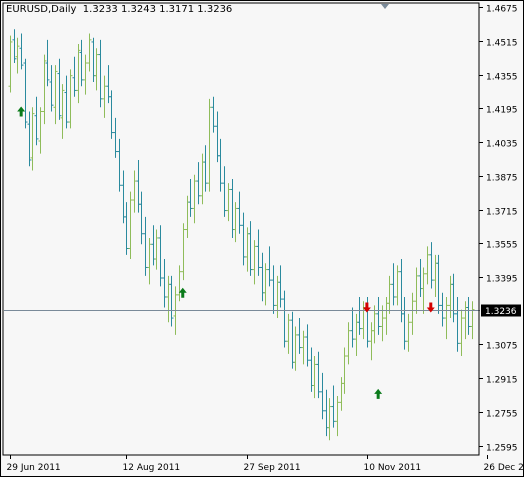  I want to click on y-tick-label: 1.3875, so click(502, 179).